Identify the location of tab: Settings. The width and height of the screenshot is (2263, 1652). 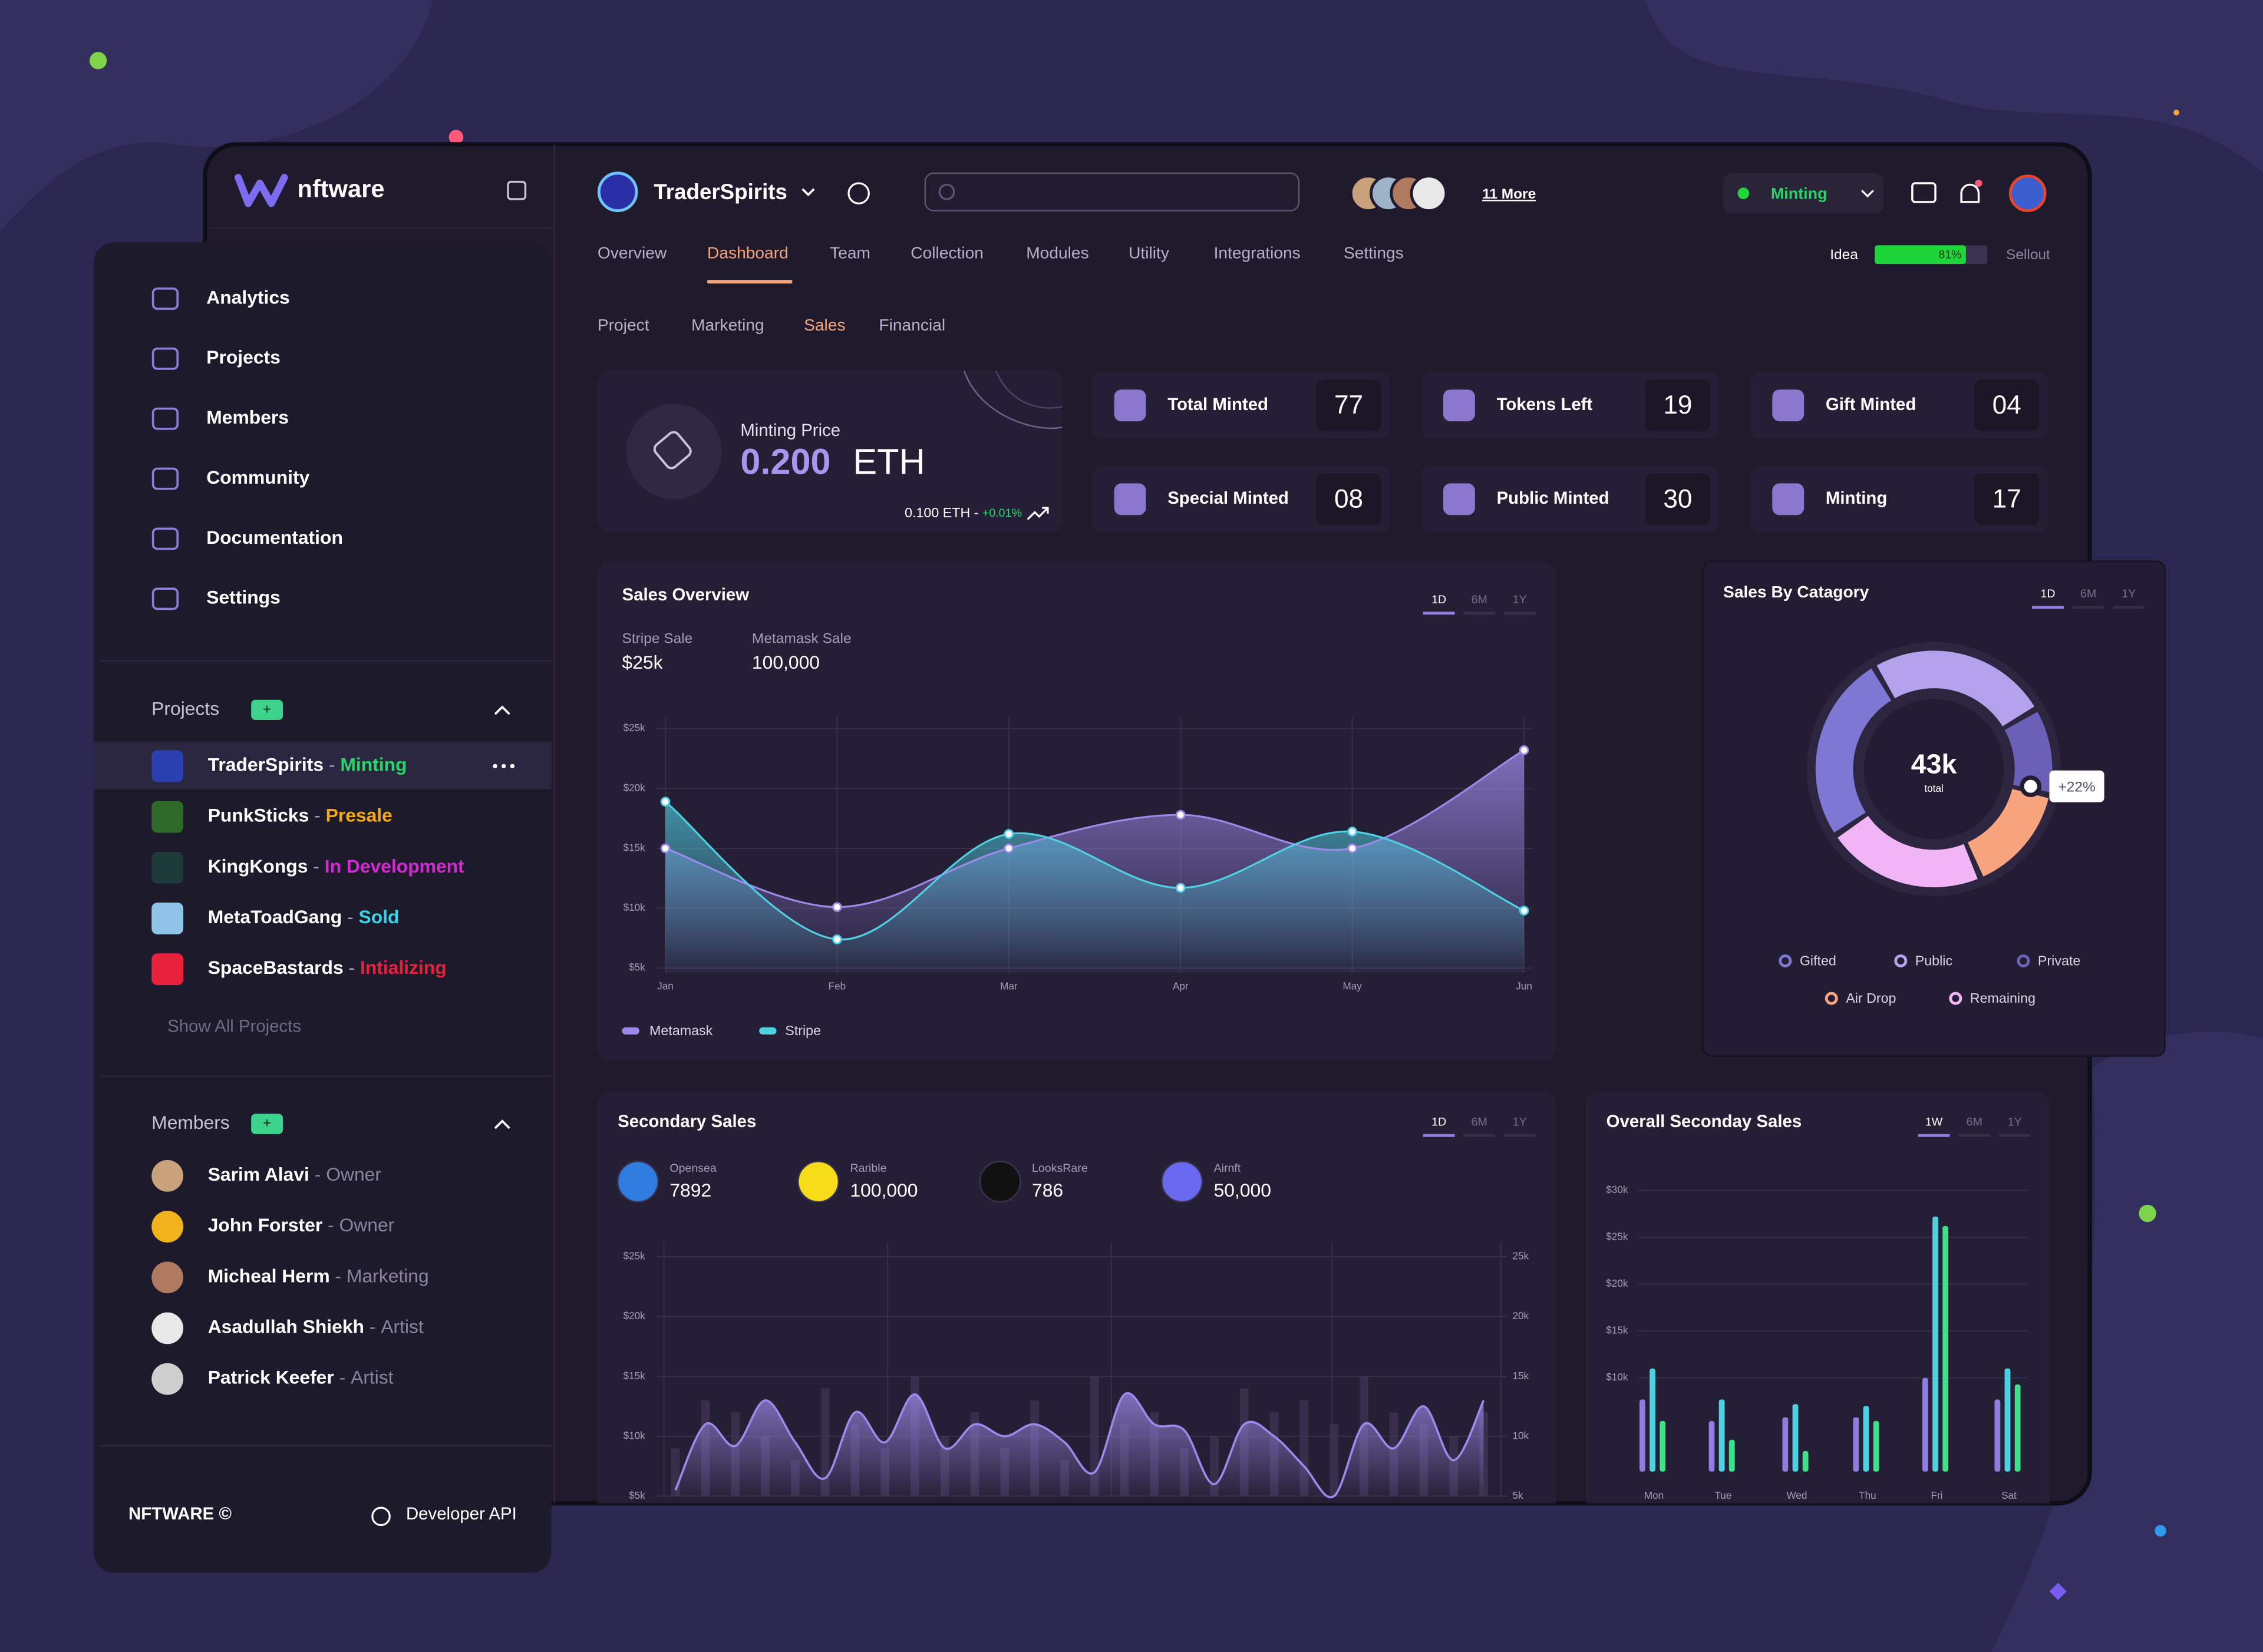
(1374, 252).